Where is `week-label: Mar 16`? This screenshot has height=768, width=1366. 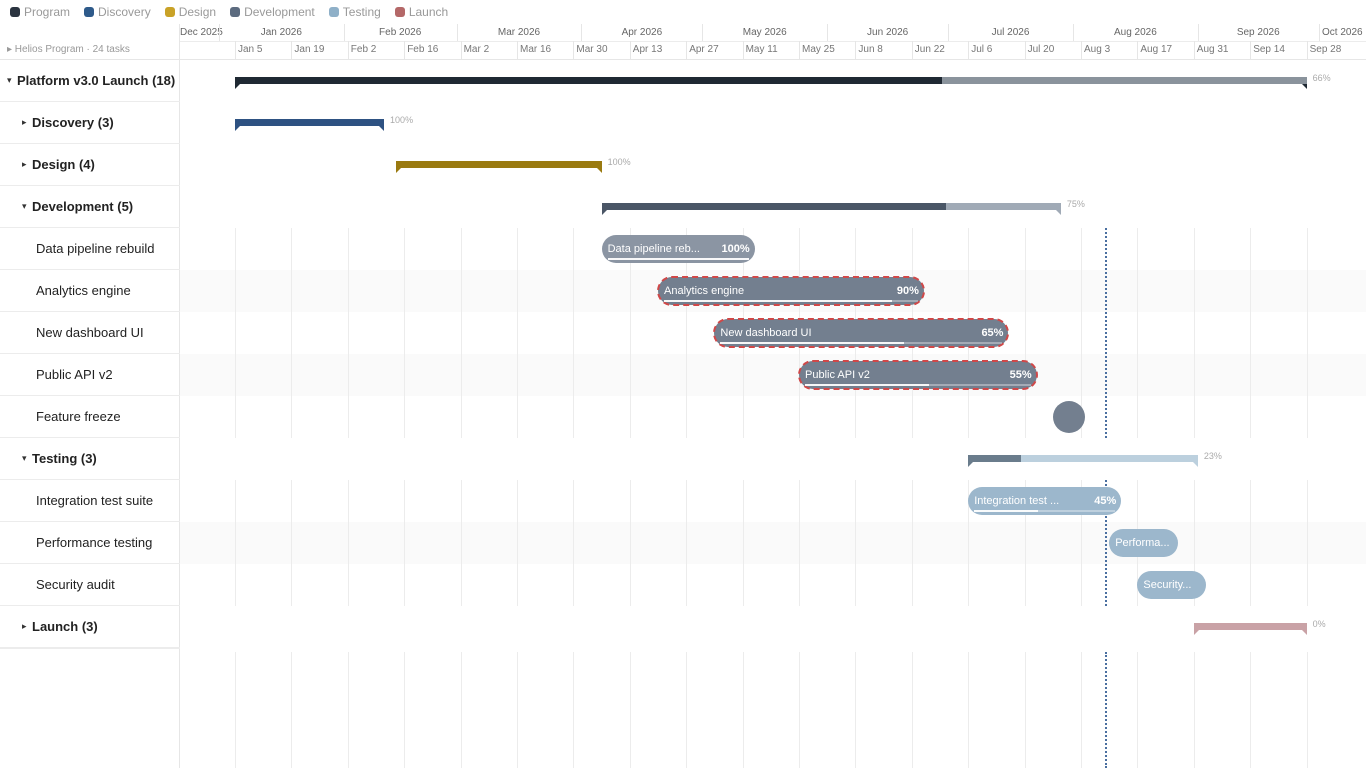 week-label: Mar 16 is located at coordinates (536, 49).